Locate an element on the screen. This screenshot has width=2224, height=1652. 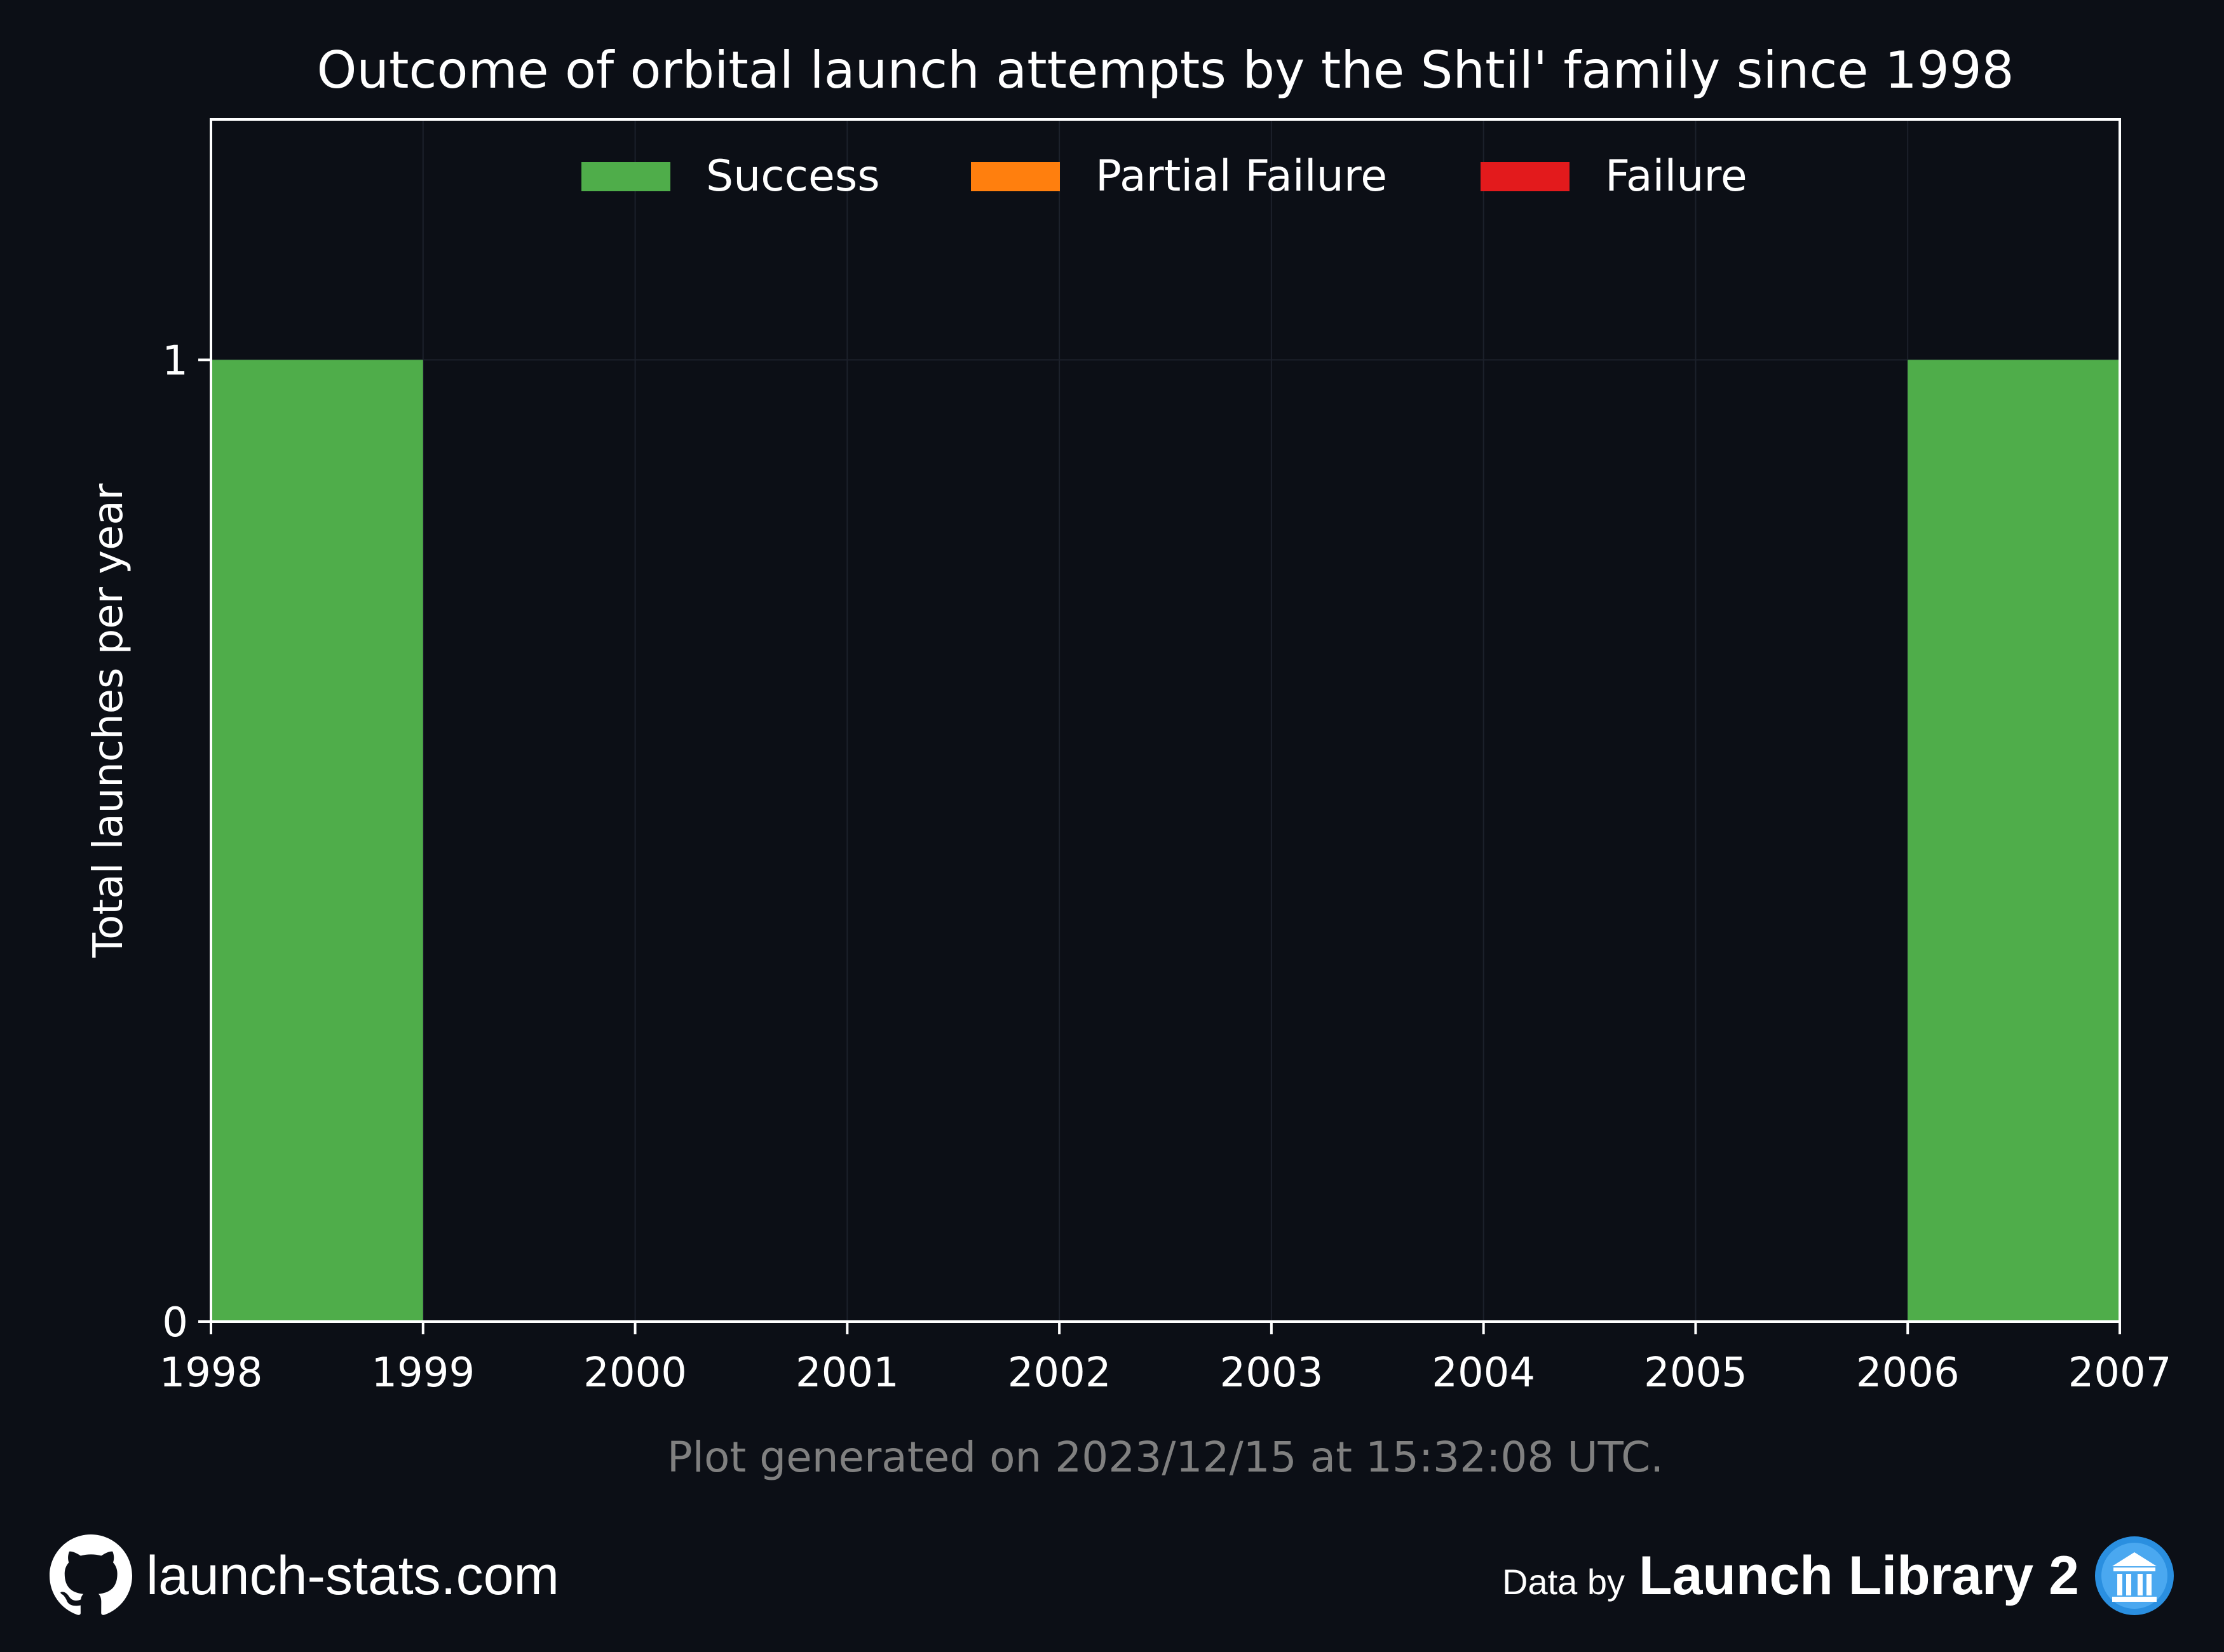
legend-label-failure: Failure is located at coordinates (1676, 176).